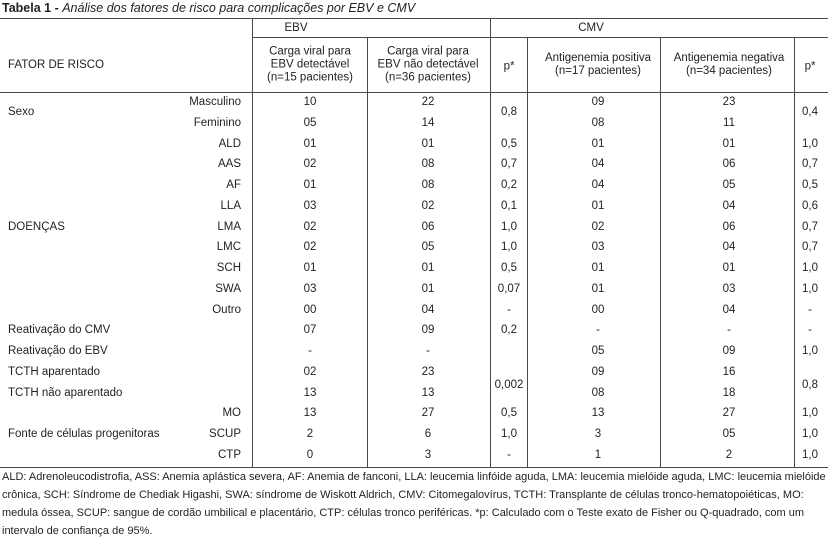 The height and width of the screenshot is (546, 828). Describe the element at coordinates (230, 205) in the screenshot. I see `cell-subcategory: LLA` at that location.